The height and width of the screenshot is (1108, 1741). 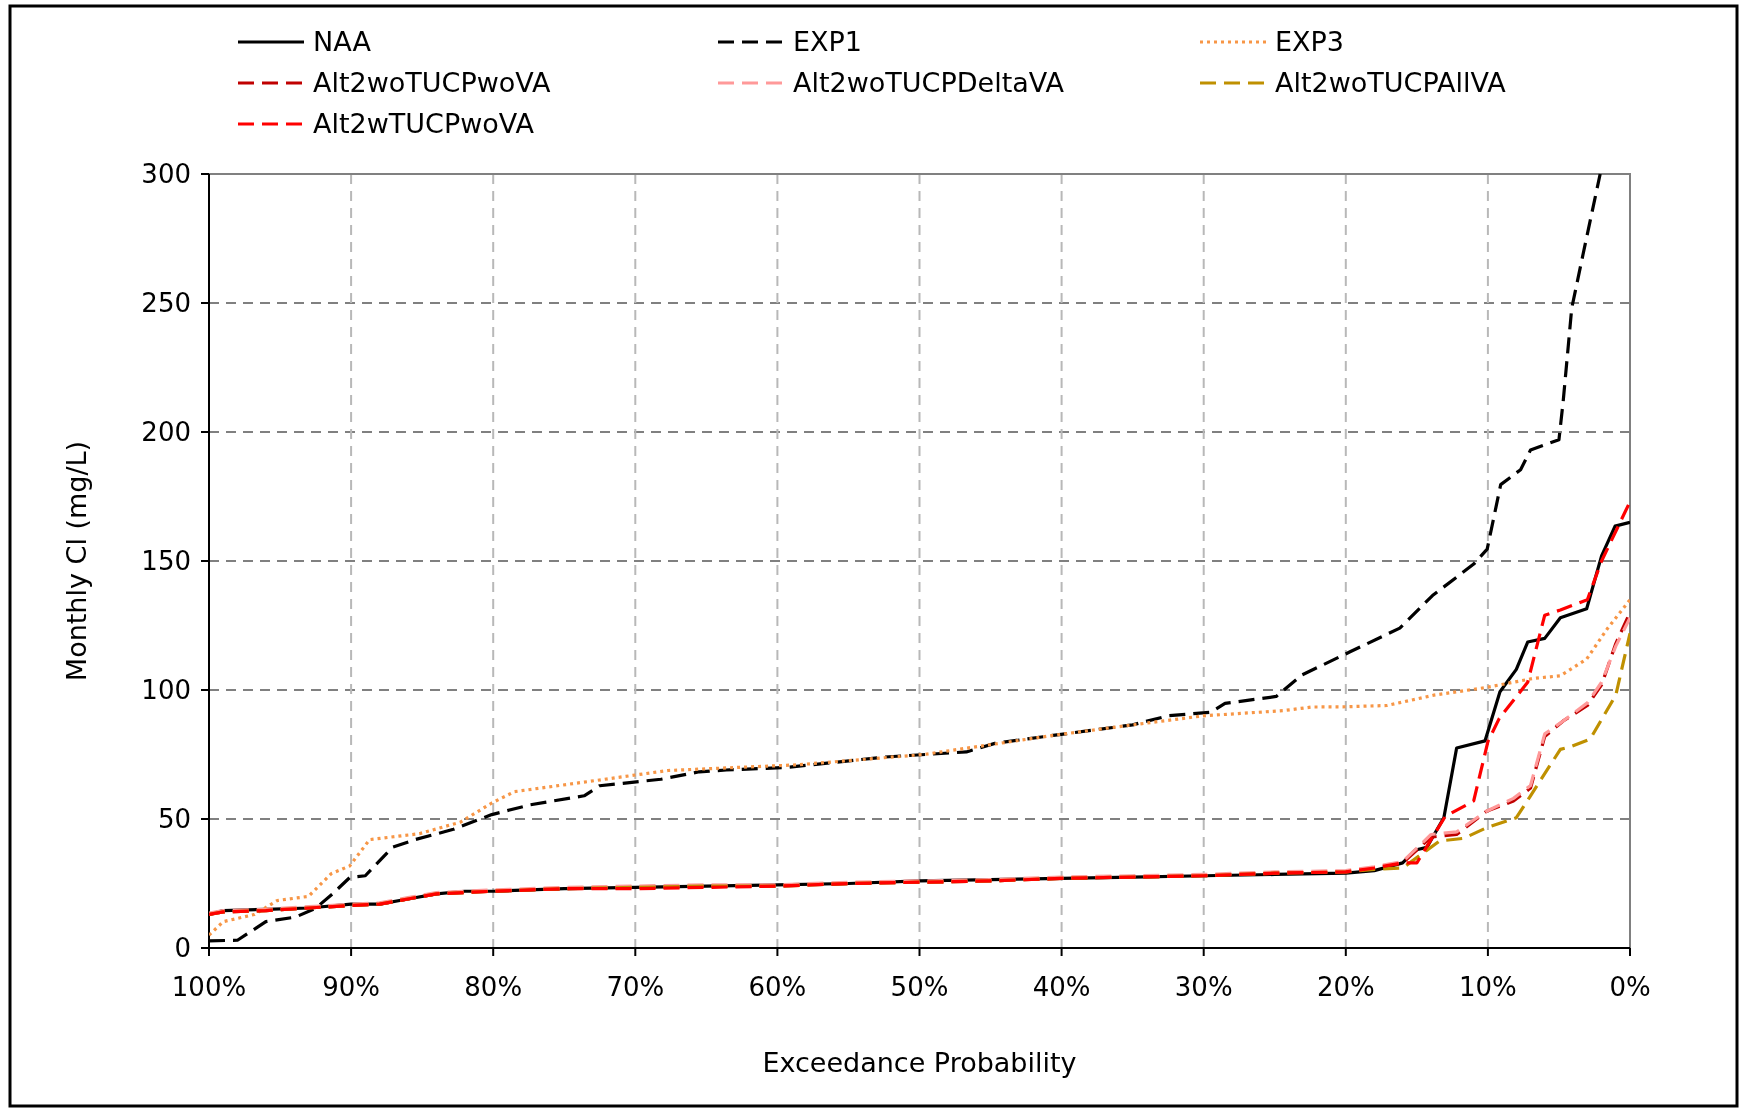 What do you see at coordinates (777, 987) in the screenshot?
I see `x-tick-label: 60%` at bounding box center [777, 987].